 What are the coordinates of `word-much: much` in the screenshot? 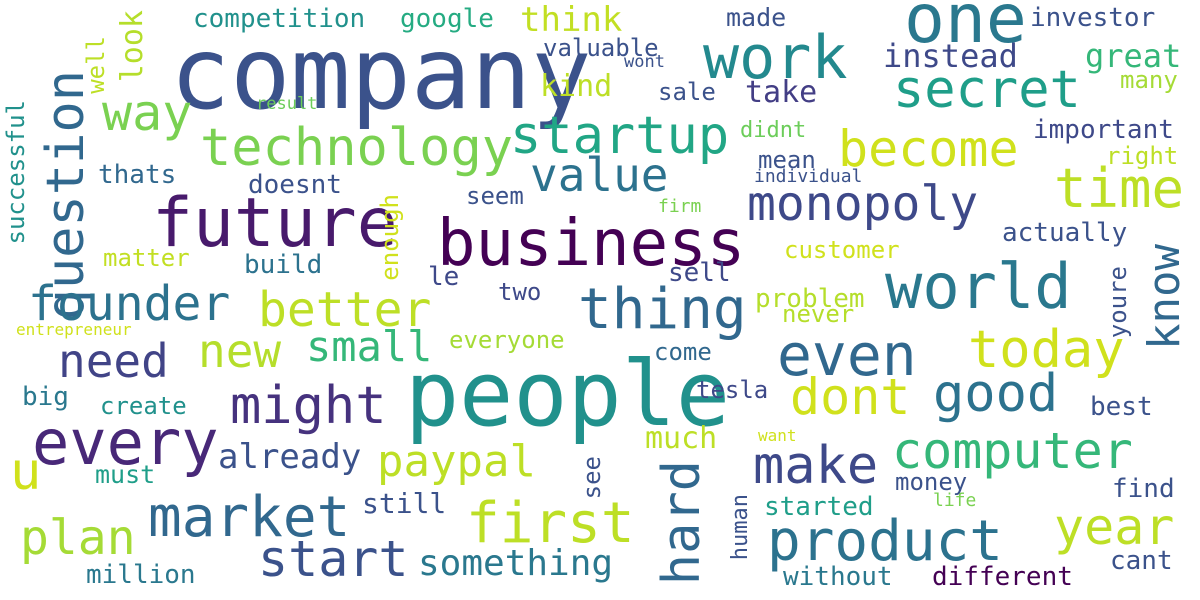 It's located at (681, 438).